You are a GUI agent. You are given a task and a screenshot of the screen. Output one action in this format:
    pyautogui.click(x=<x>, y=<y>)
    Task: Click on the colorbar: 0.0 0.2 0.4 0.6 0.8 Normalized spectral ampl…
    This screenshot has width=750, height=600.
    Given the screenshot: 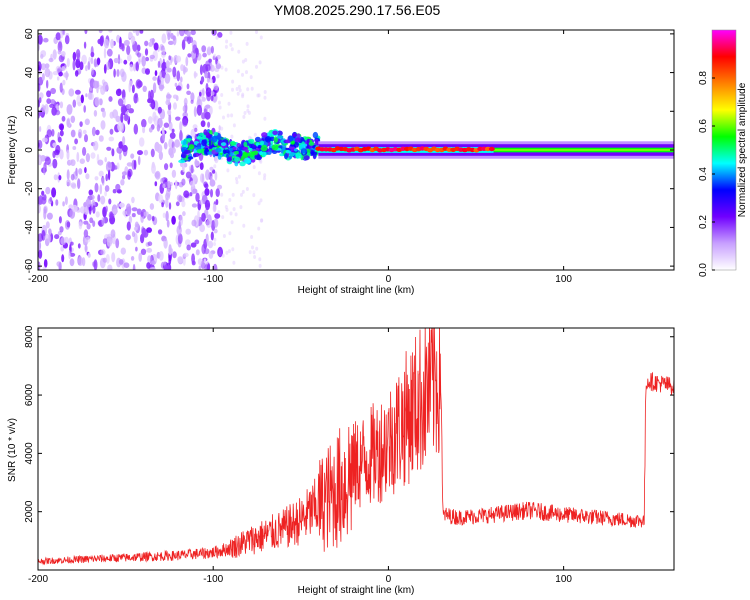 What is the action you would take?
    pyautogui.click(x=723, y=153)
    